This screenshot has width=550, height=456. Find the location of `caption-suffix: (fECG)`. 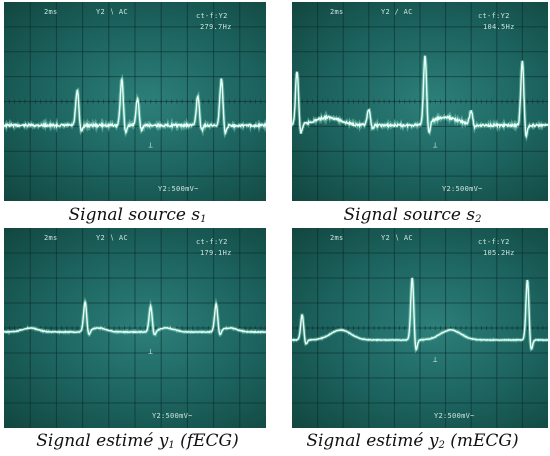

caption-suffix: (fECG) is located at coordinates (206, 441).